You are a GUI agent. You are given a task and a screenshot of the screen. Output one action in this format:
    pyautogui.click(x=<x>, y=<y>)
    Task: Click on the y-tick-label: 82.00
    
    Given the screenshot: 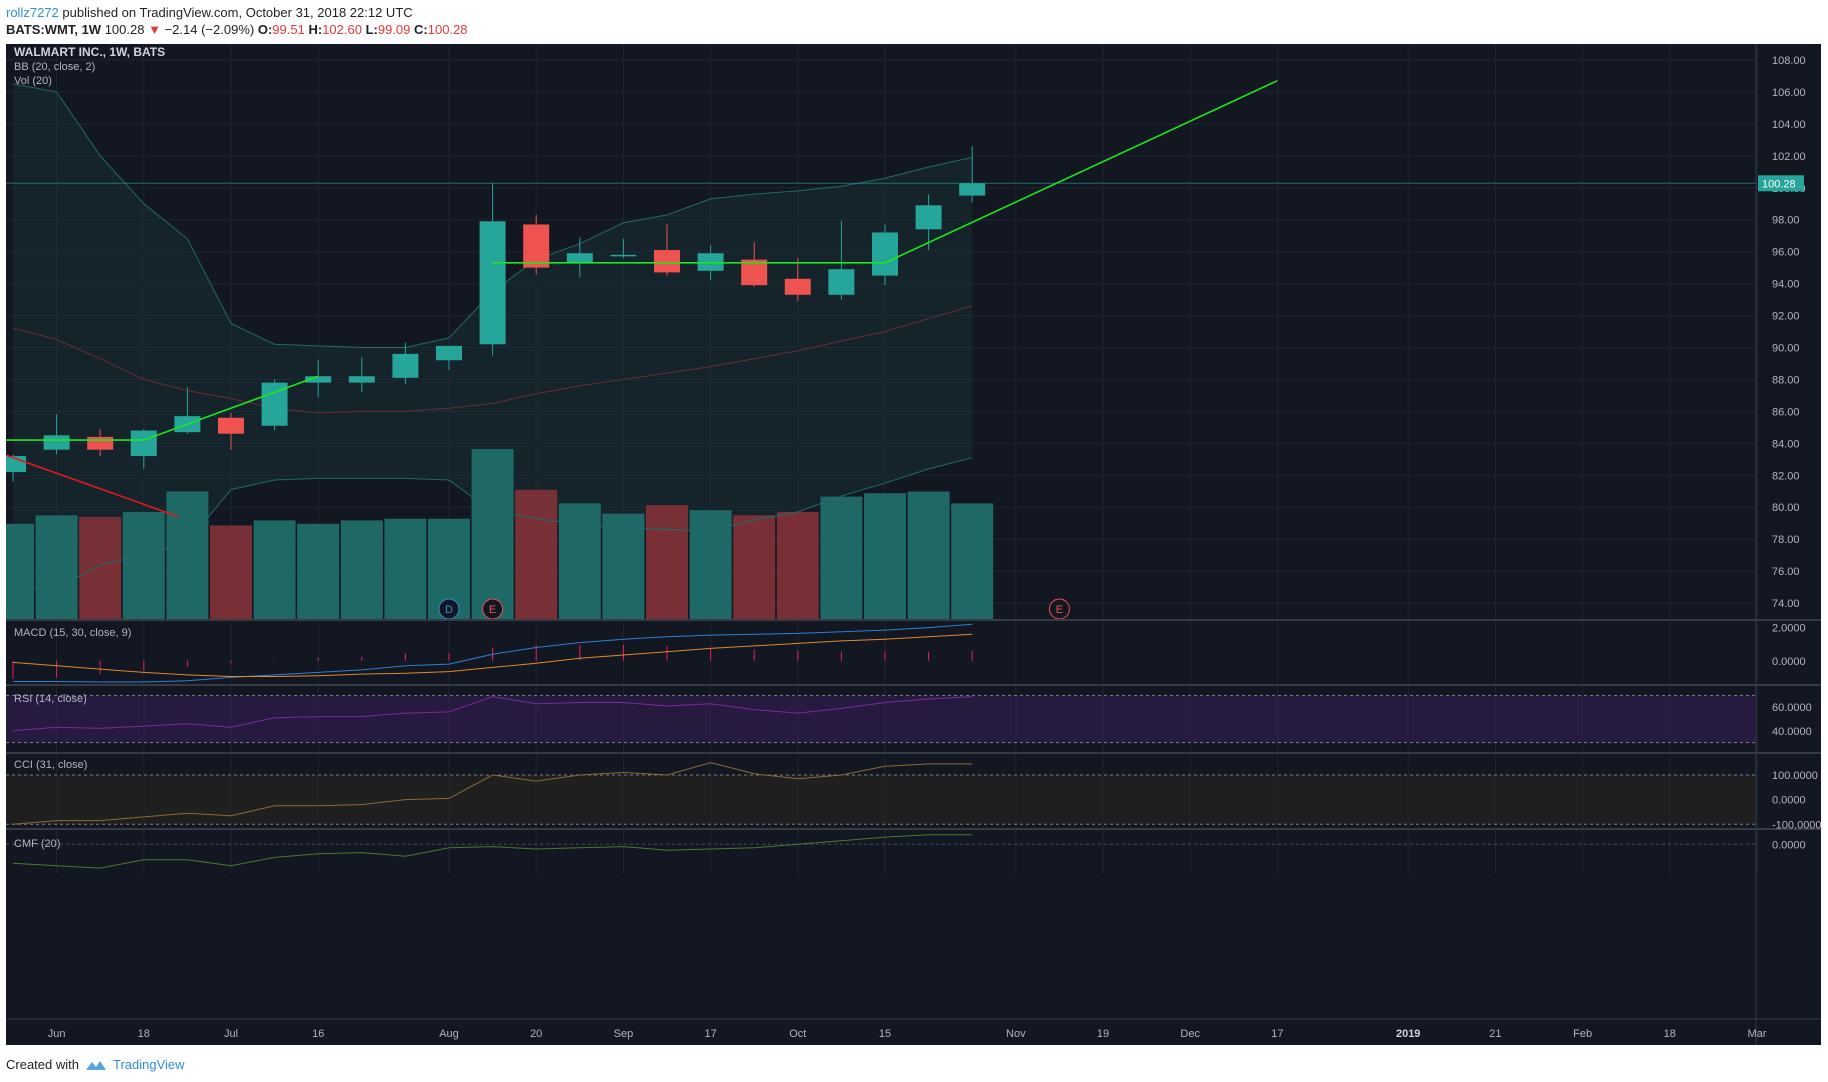 What is the action you would take?
    pyautogui.click(x=1786, y=476)
    